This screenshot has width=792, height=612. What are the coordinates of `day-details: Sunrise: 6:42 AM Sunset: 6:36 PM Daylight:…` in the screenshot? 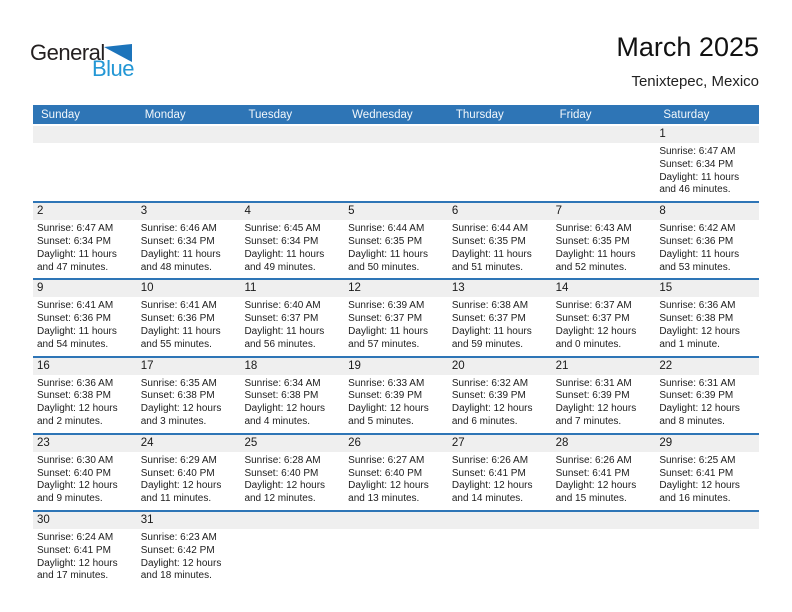 It's located at (707, 249).